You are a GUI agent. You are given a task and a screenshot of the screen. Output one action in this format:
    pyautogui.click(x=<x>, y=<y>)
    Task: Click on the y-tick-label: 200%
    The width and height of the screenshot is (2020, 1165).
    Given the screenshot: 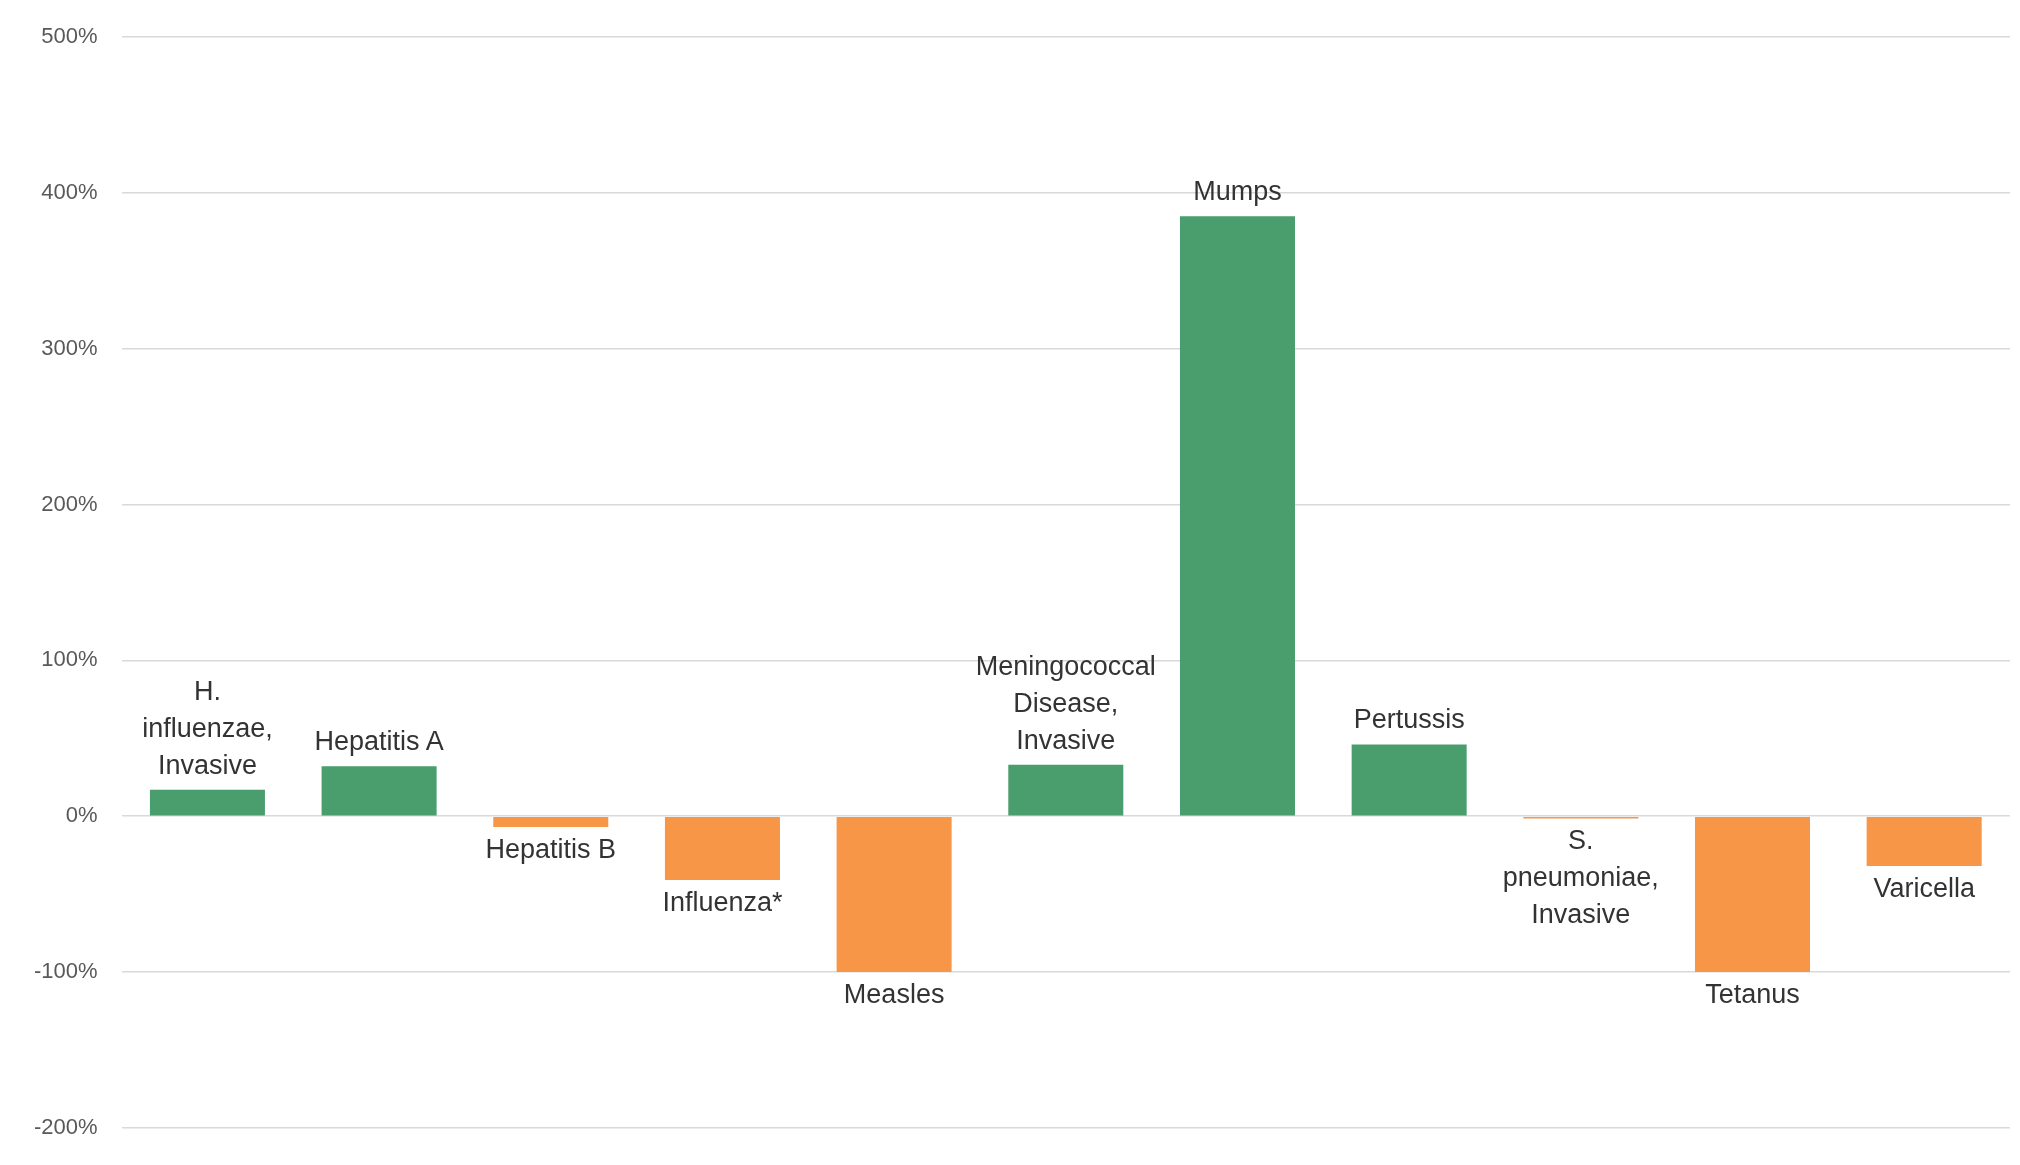 What is the action you would take?
    pyautogui.click(x=69, y=503)
    